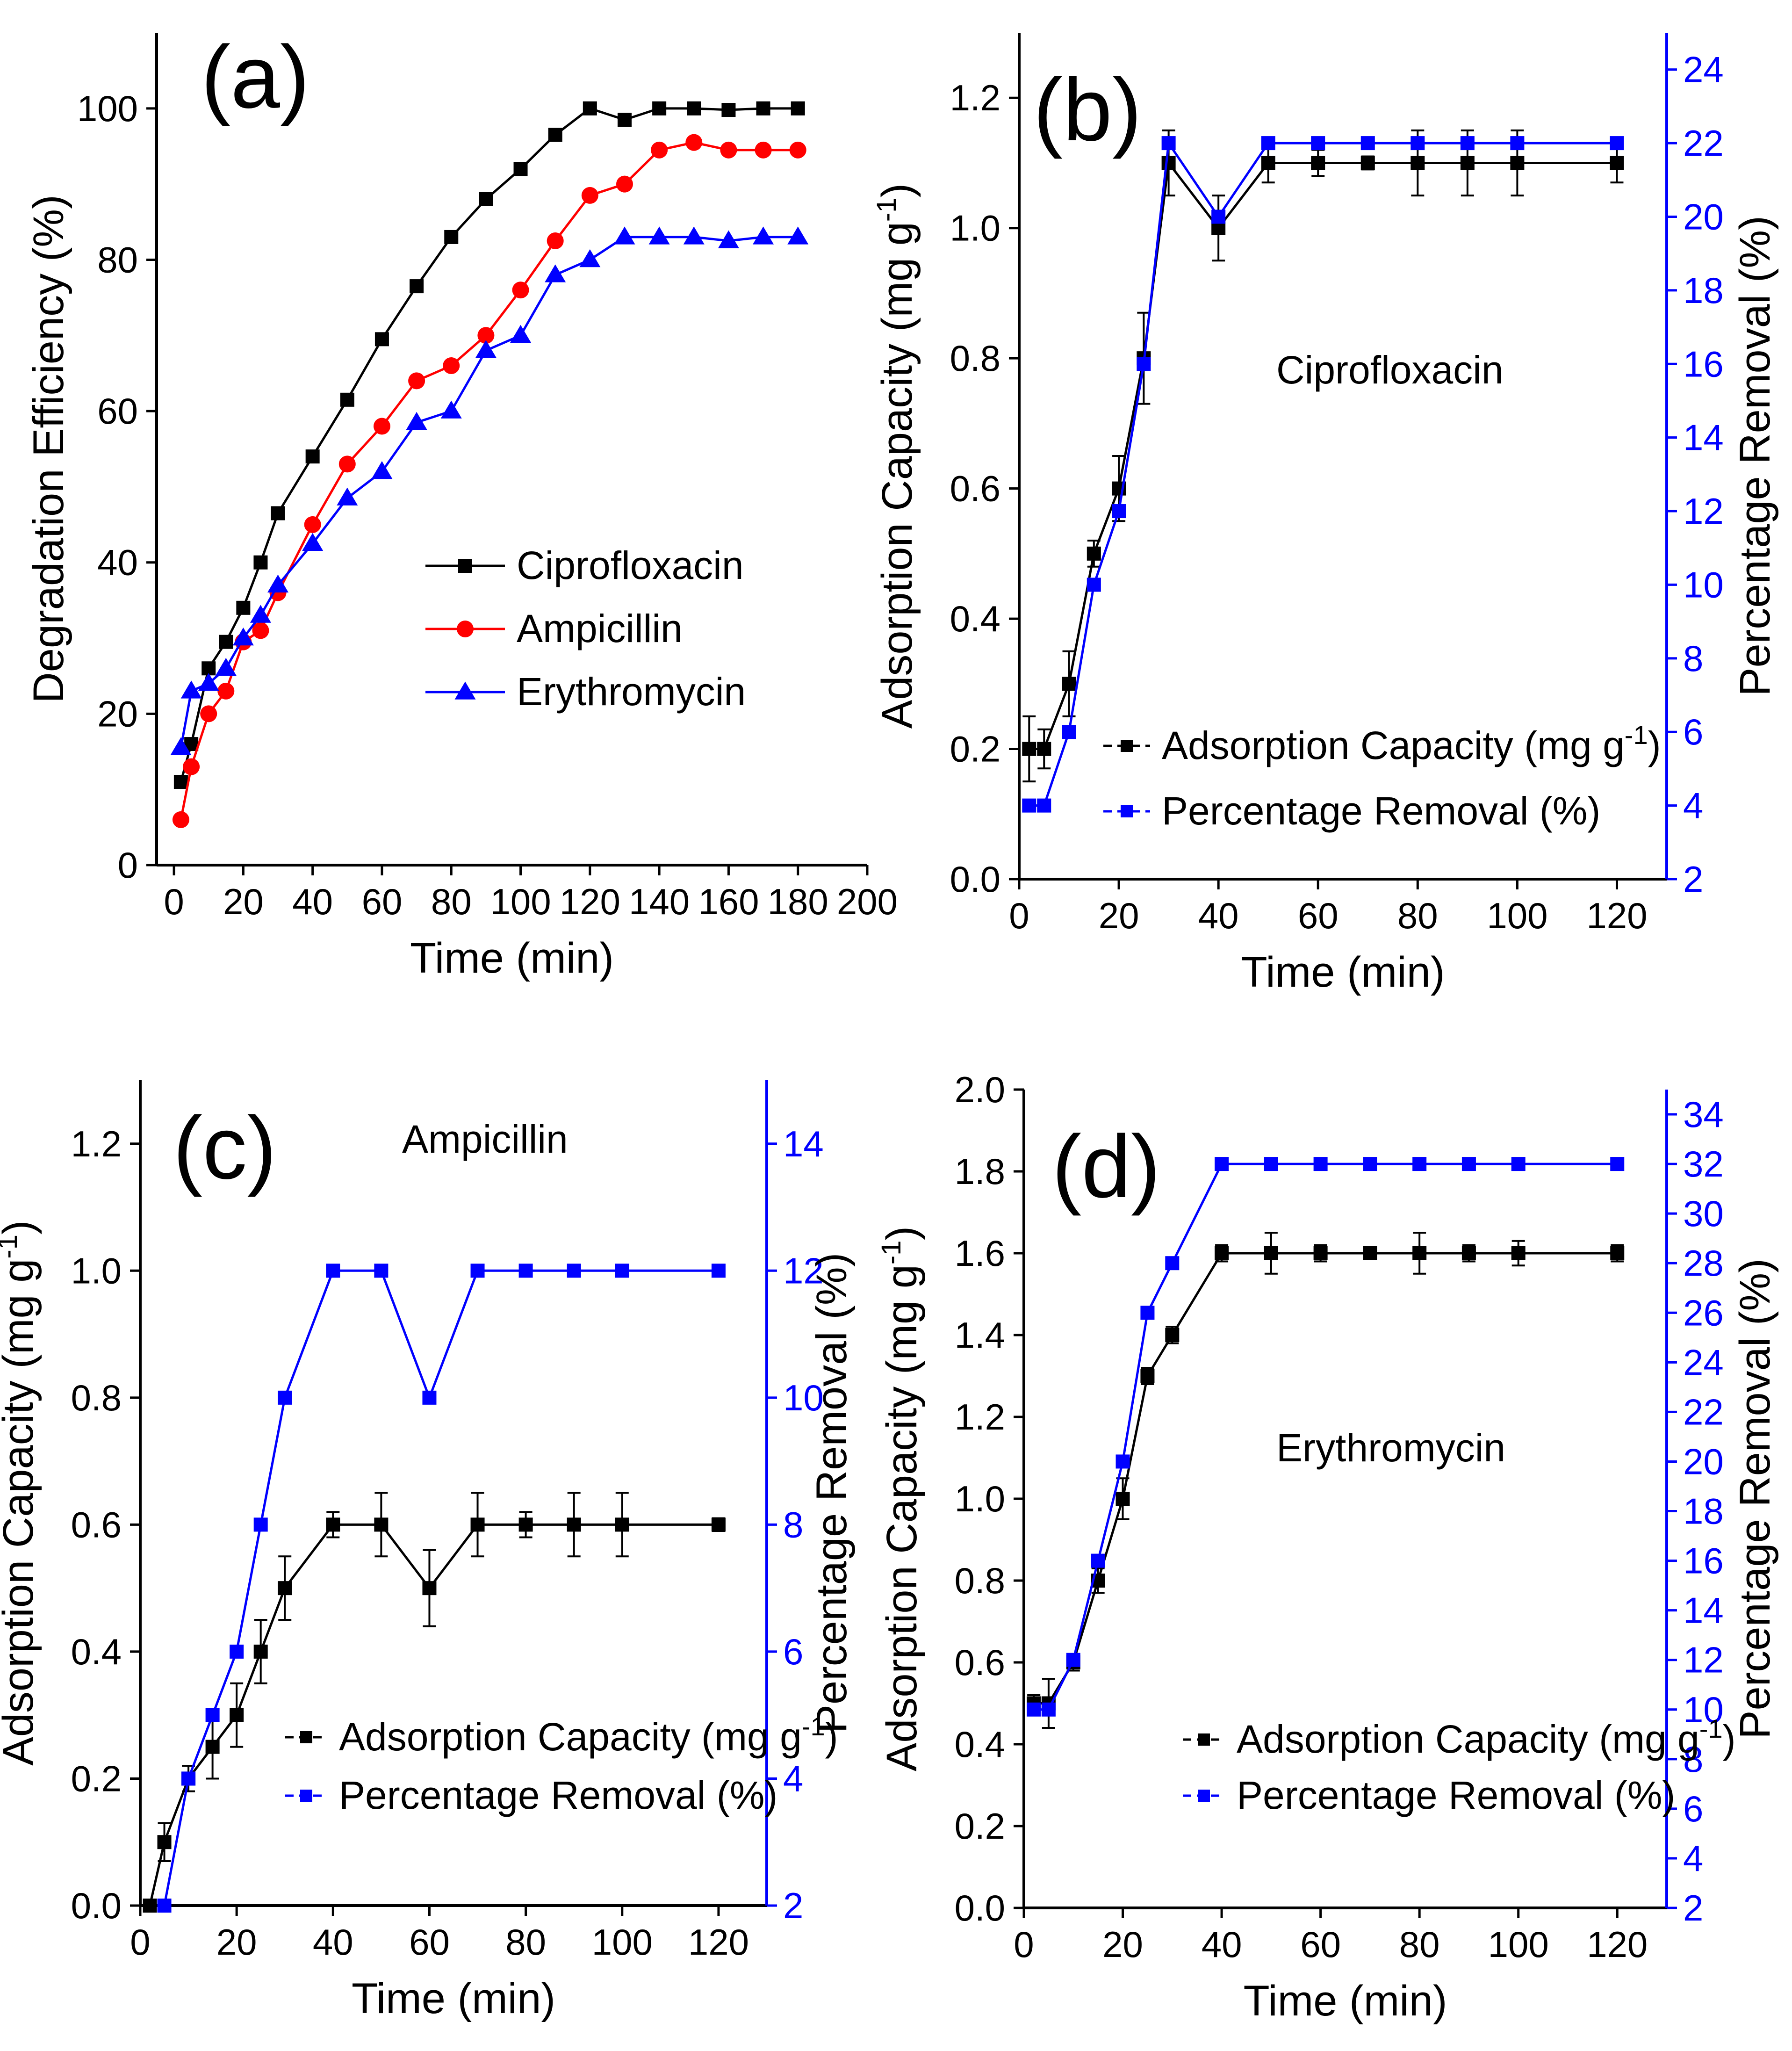 Image resolution: width=1792 pixels, height=2051 pixels. Describe the element at coordinates (659, 902) in the screenshot. I see `x-tick-label: 140` at that location.